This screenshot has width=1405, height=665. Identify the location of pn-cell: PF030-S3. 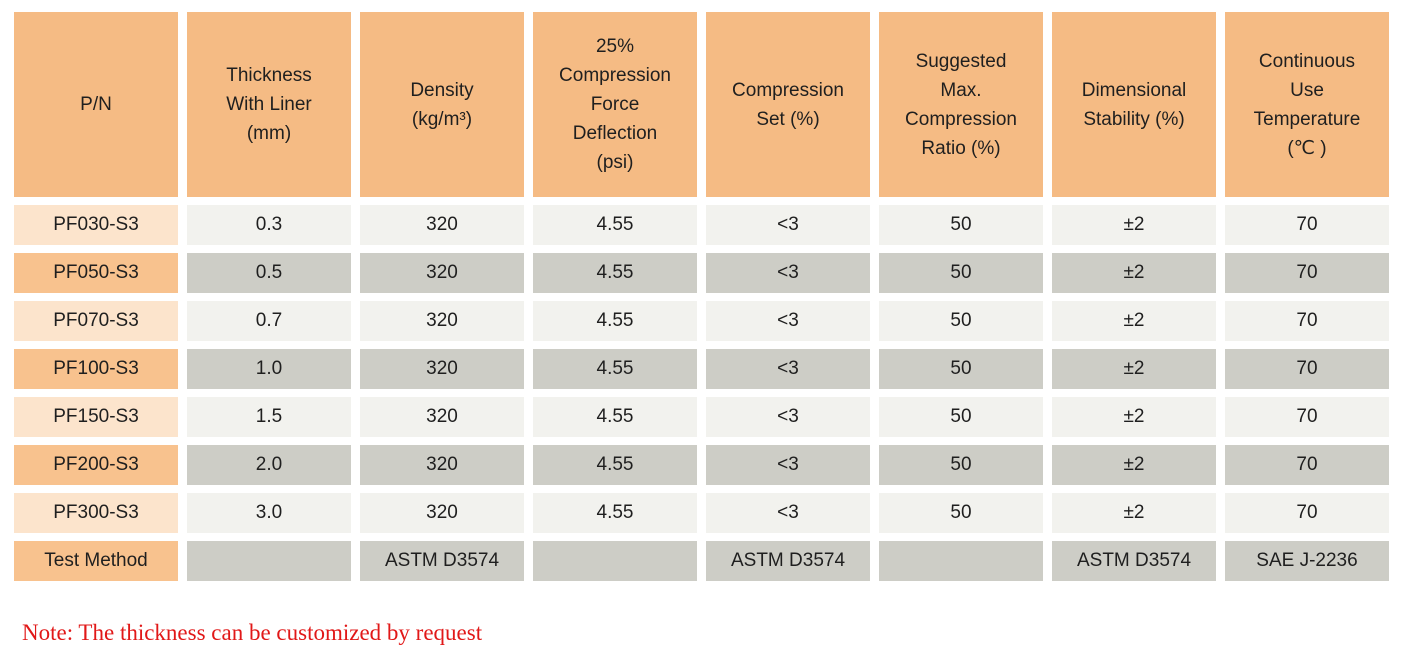
(96, 225).